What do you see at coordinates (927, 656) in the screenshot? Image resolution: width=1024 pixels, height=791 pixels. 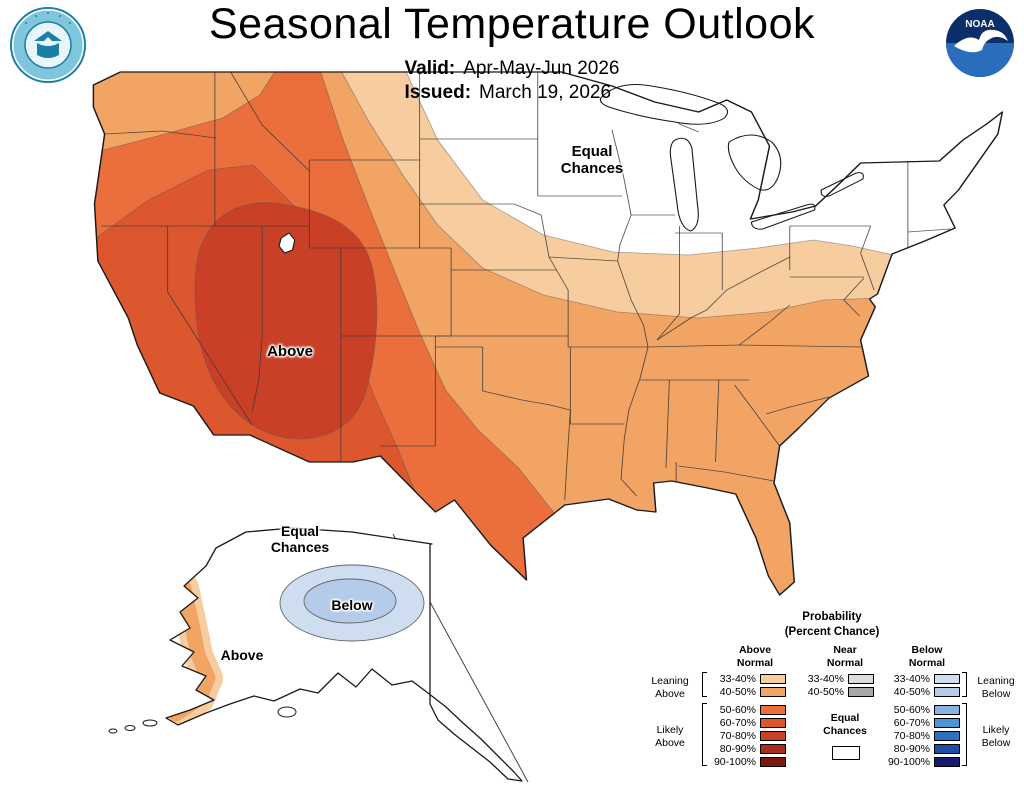 I see `legend-below-header: Below Normal` at bounding box center [927, 656].